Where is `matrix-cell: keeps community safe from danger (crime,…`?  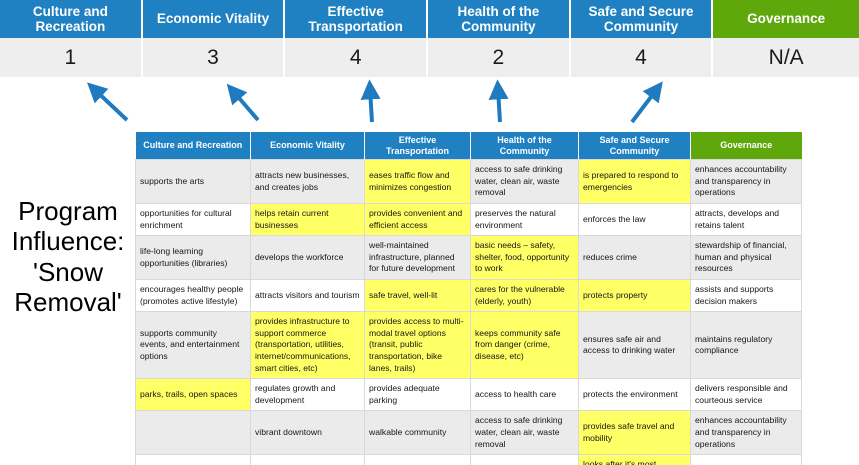
matrix-cell: keeps community safe from danger (crime,… is located at coordinates (524, 345).